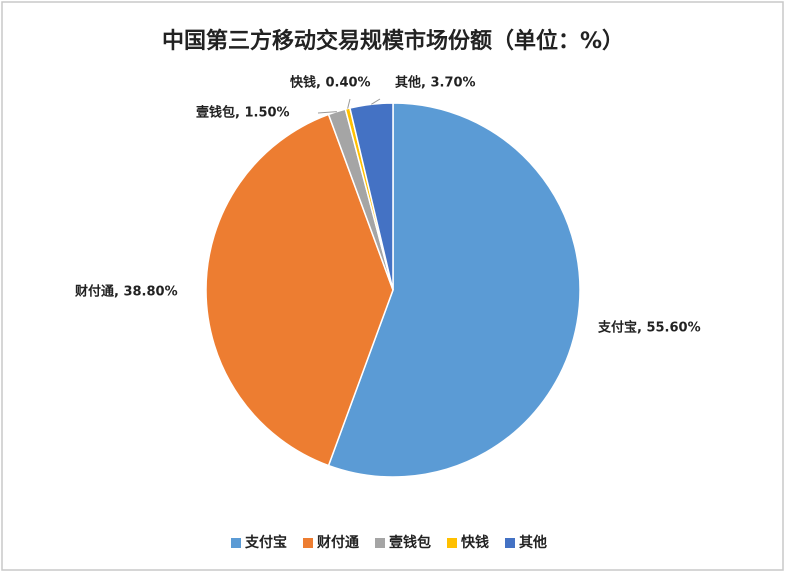  What do you see at coordinates (533, 542) in the screenshot?
I see `legend-label: 其他` at bounding box center [533, 542].